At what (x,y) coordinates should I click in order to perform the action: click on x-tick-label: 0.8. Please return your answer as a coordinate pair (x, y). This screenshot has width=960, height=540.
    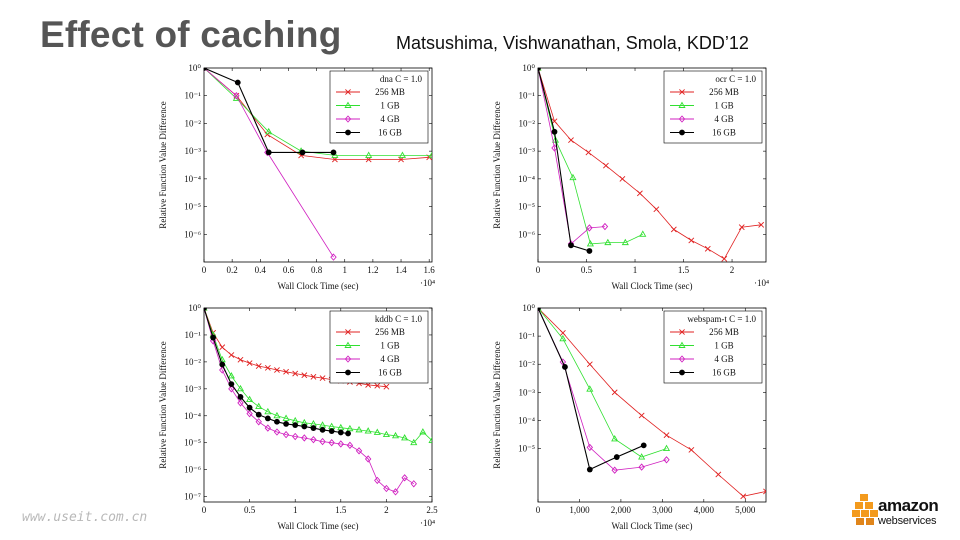
    Looking at the image, I should click on (317, 270).